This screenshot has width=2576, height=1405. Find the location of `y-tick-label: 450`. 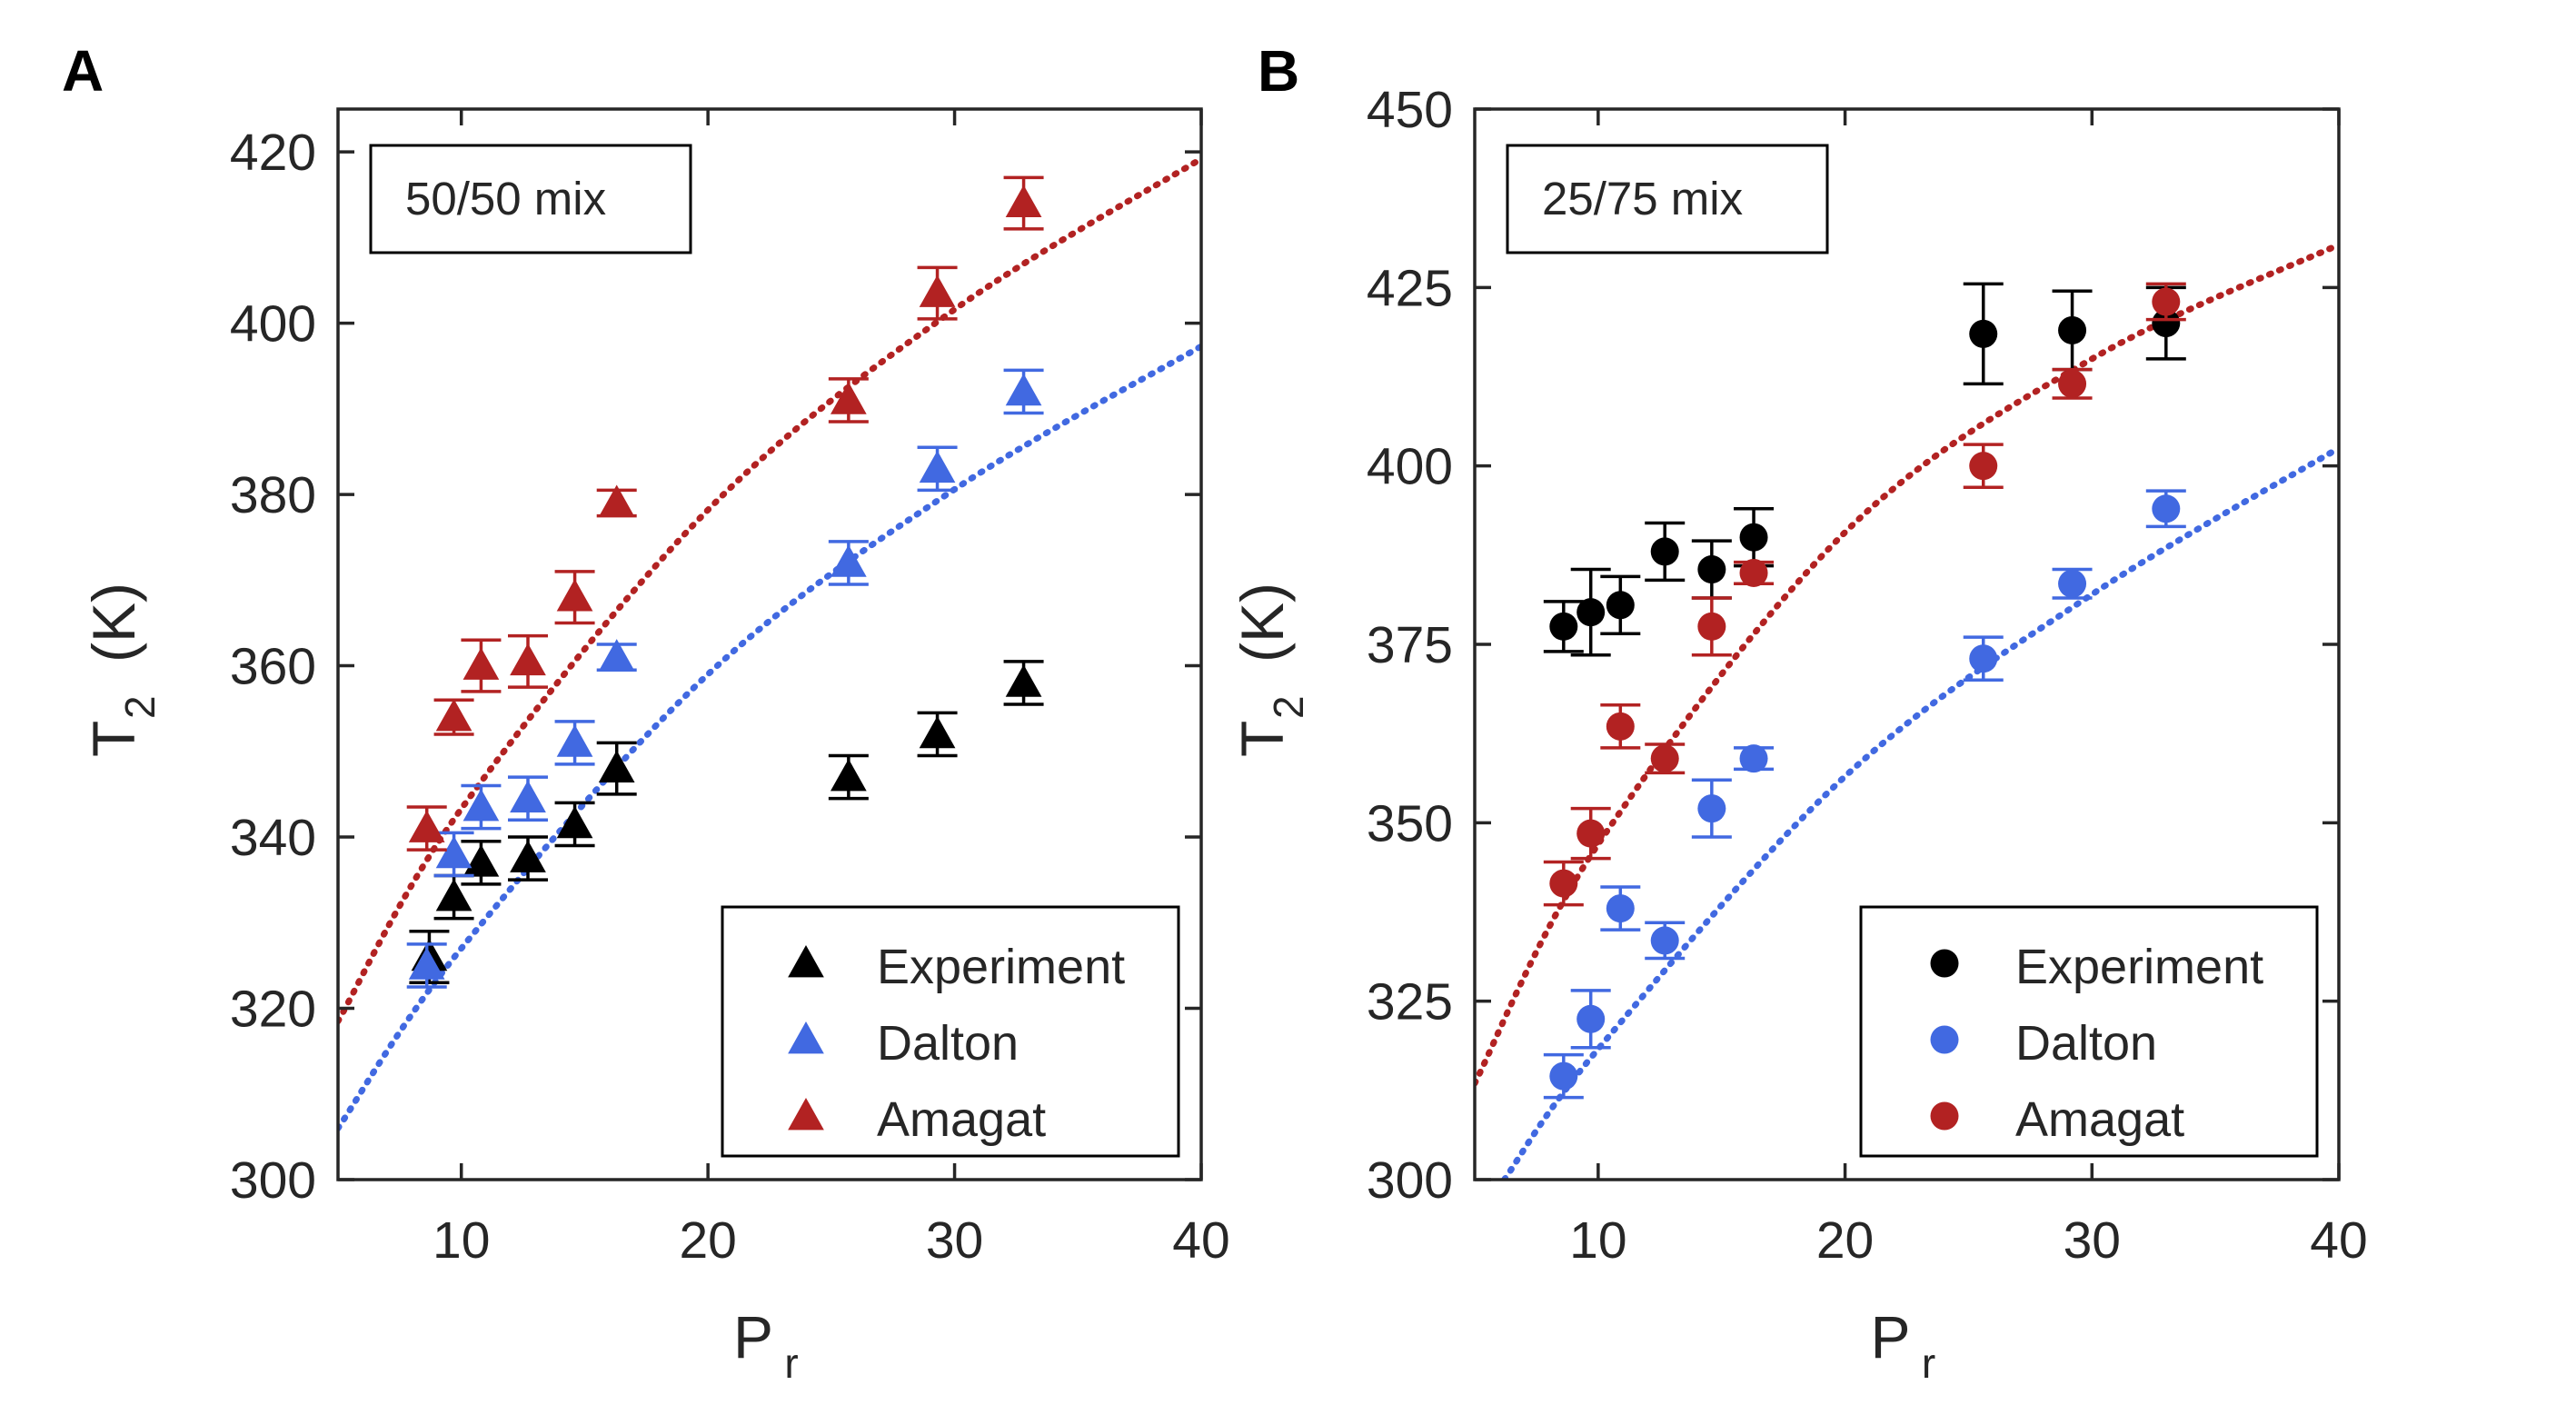

y-tick-label: 450 is located at coordinates (1410, 110).